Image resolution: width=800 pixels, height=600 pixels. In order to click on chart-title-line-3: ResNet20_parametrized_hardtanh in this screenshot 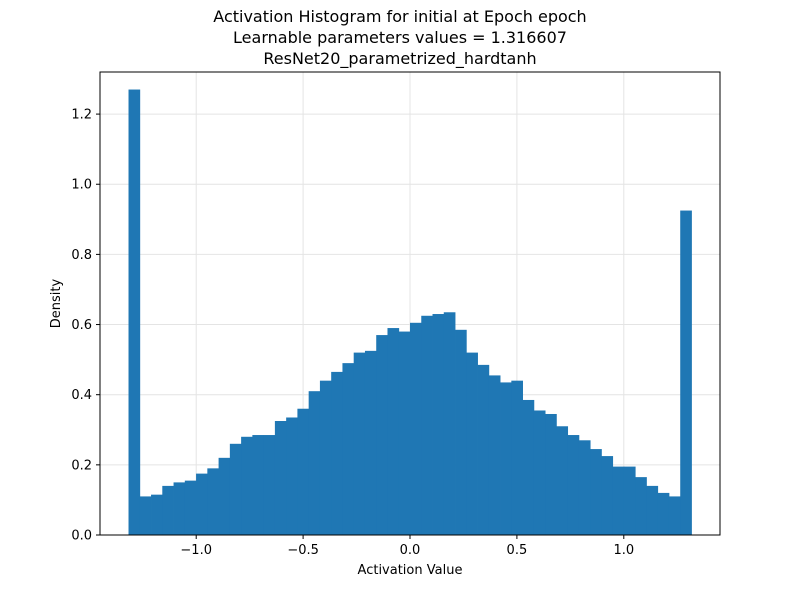, I will do `click(400, 58)`.